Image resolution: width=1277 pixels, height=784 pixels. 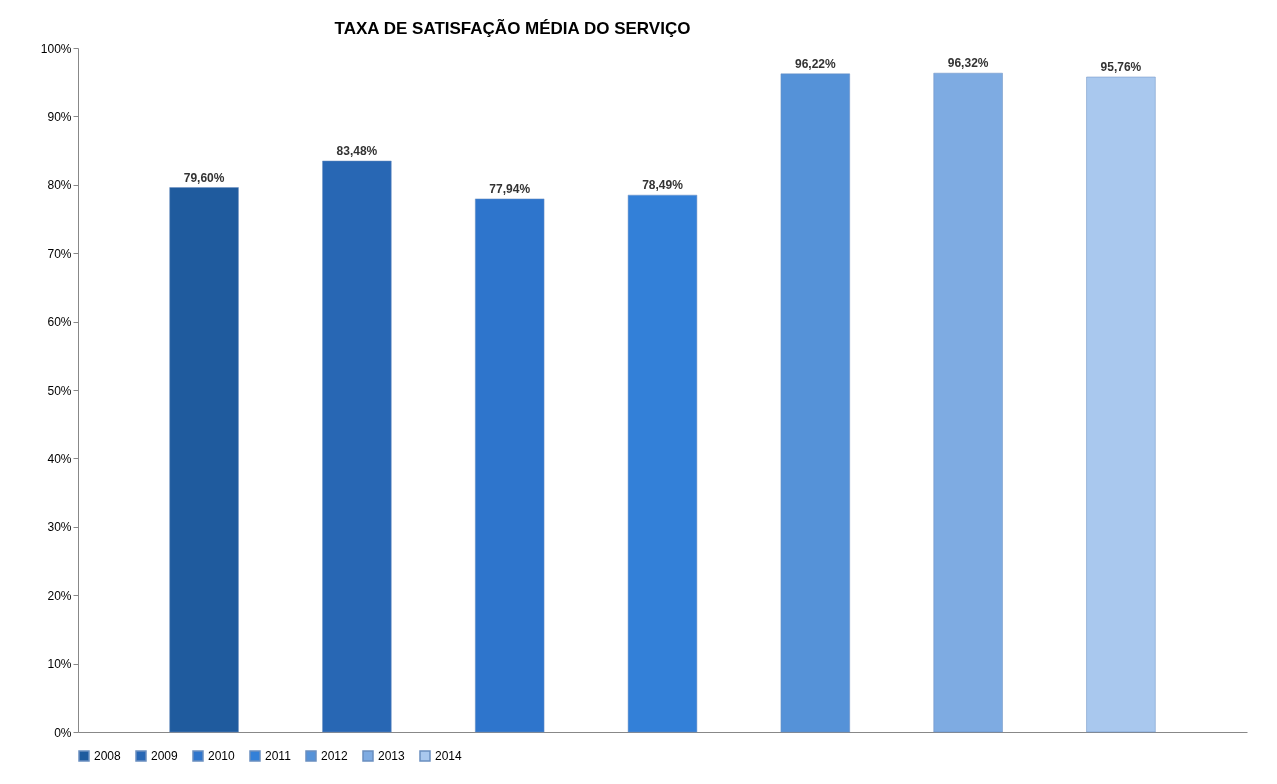 What do you see at coordinates (59, 664) in the screenshot?
I see `y-tick-label: 10%` at bounding box center [59, 664].